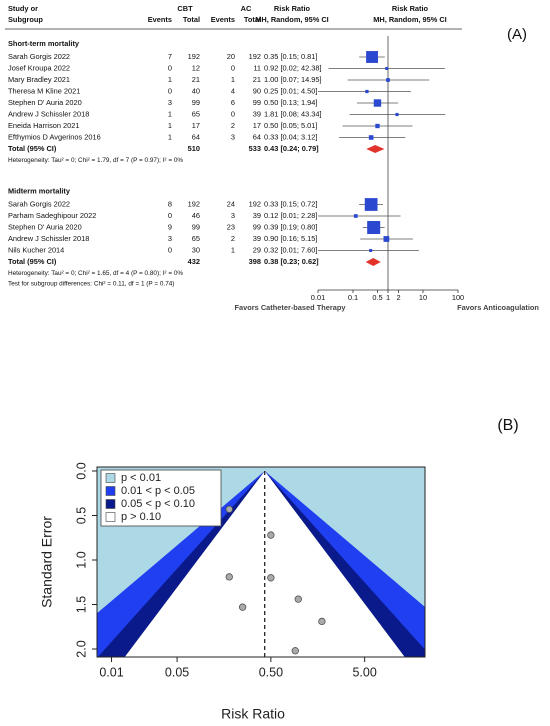  Describe the element at coordinates (388, 297) in the screenshot. I see `x-tick-label: 1` at that location.